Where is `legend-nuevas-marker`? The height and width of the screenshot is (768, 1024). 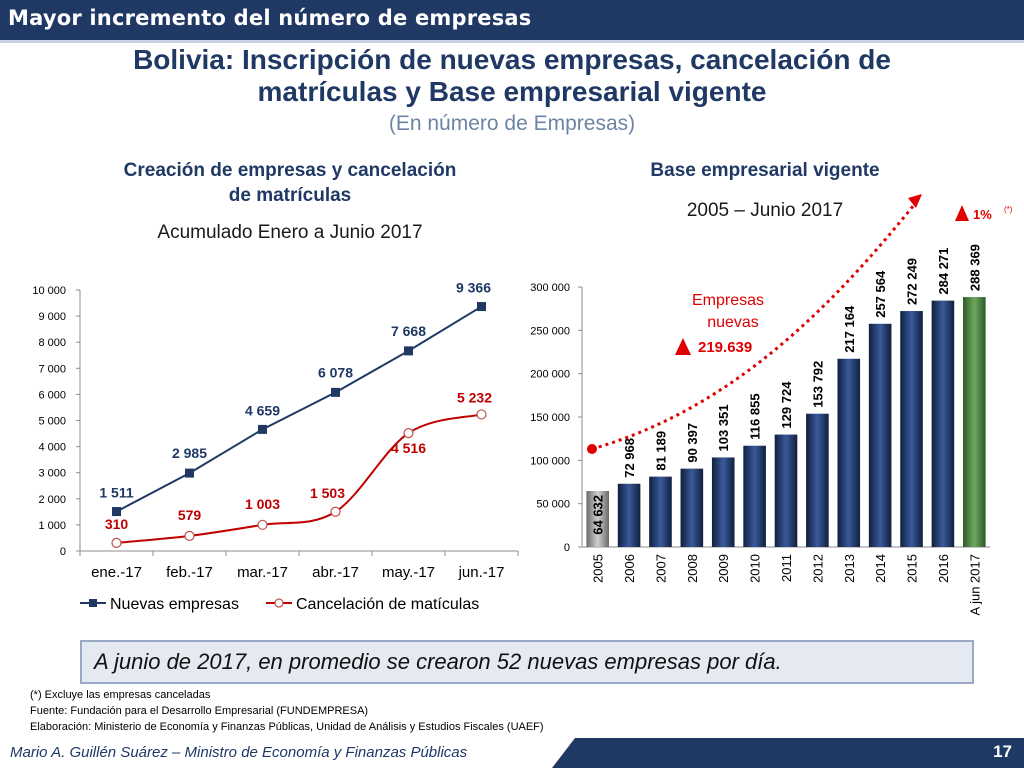
legend-nuevas-marker is located at coordinates (93, 603).